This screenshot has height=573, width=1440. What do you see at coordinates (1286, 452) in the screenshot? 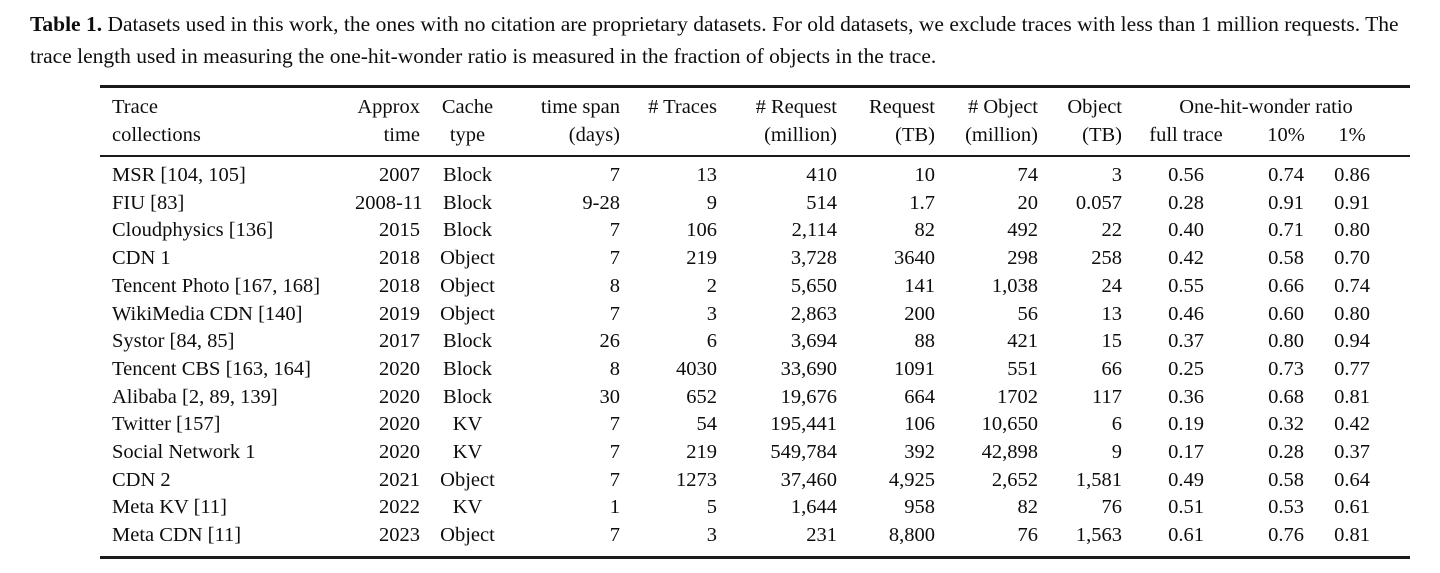
I see `table-cell-ohw_10pct: 0.28` at bounding box center [1286, 452].